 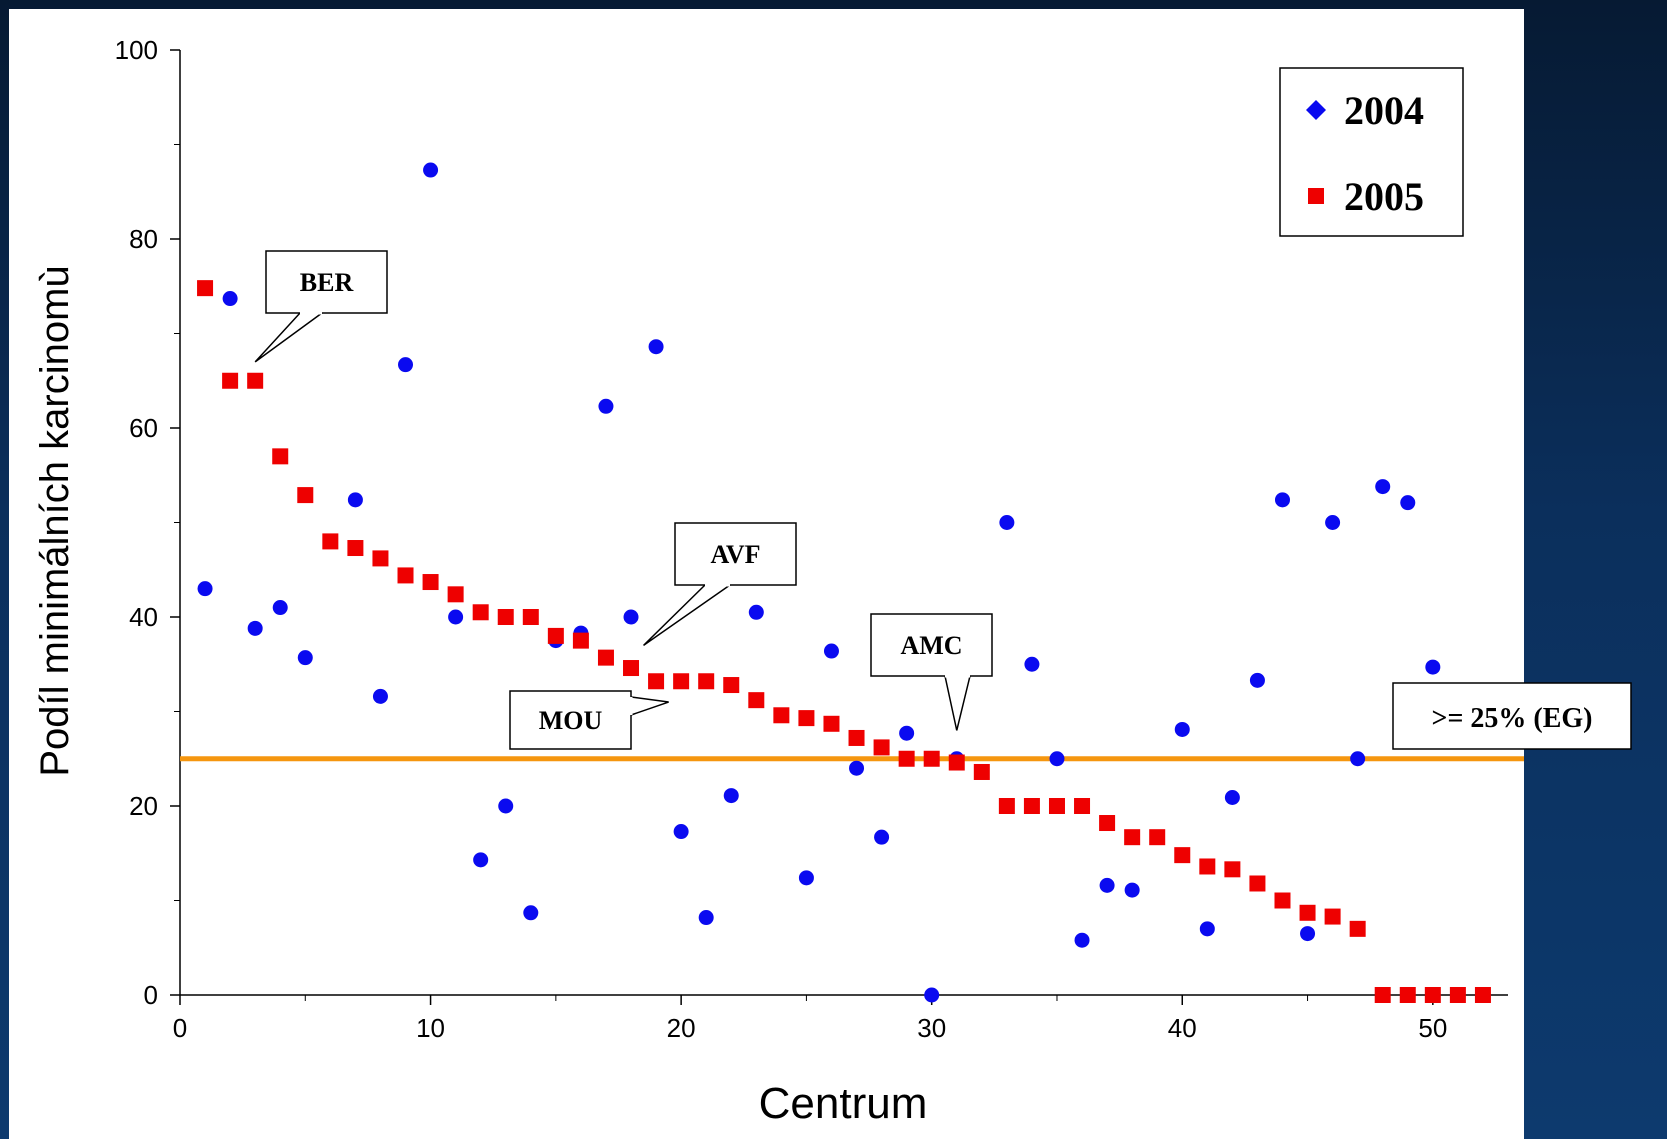 I want to click on callout-text: AVF, so click(x=735, y=554).